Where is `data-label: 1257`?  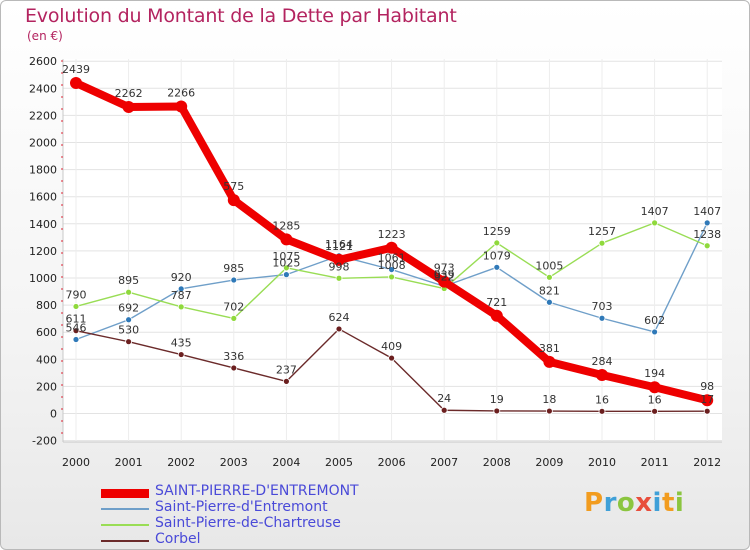
data-label: 1257 is located at coordinates (602, 231).